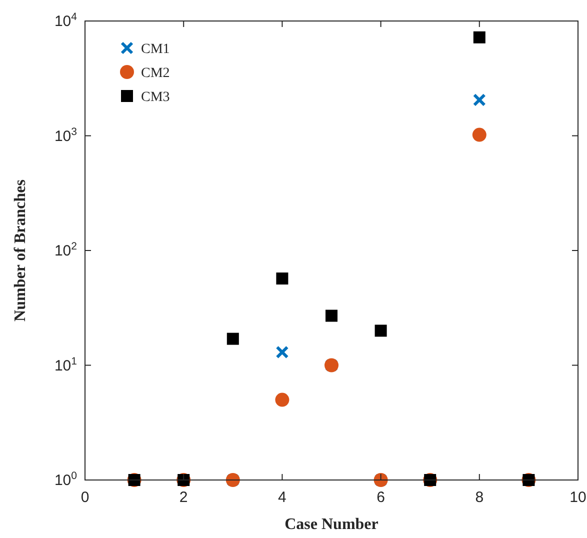 This screenshot has height=538, width=587. What do you see at coordinates (155, 49) in the screenshot?
I see `legend-label: CM1` at bounding box center [155, 49].